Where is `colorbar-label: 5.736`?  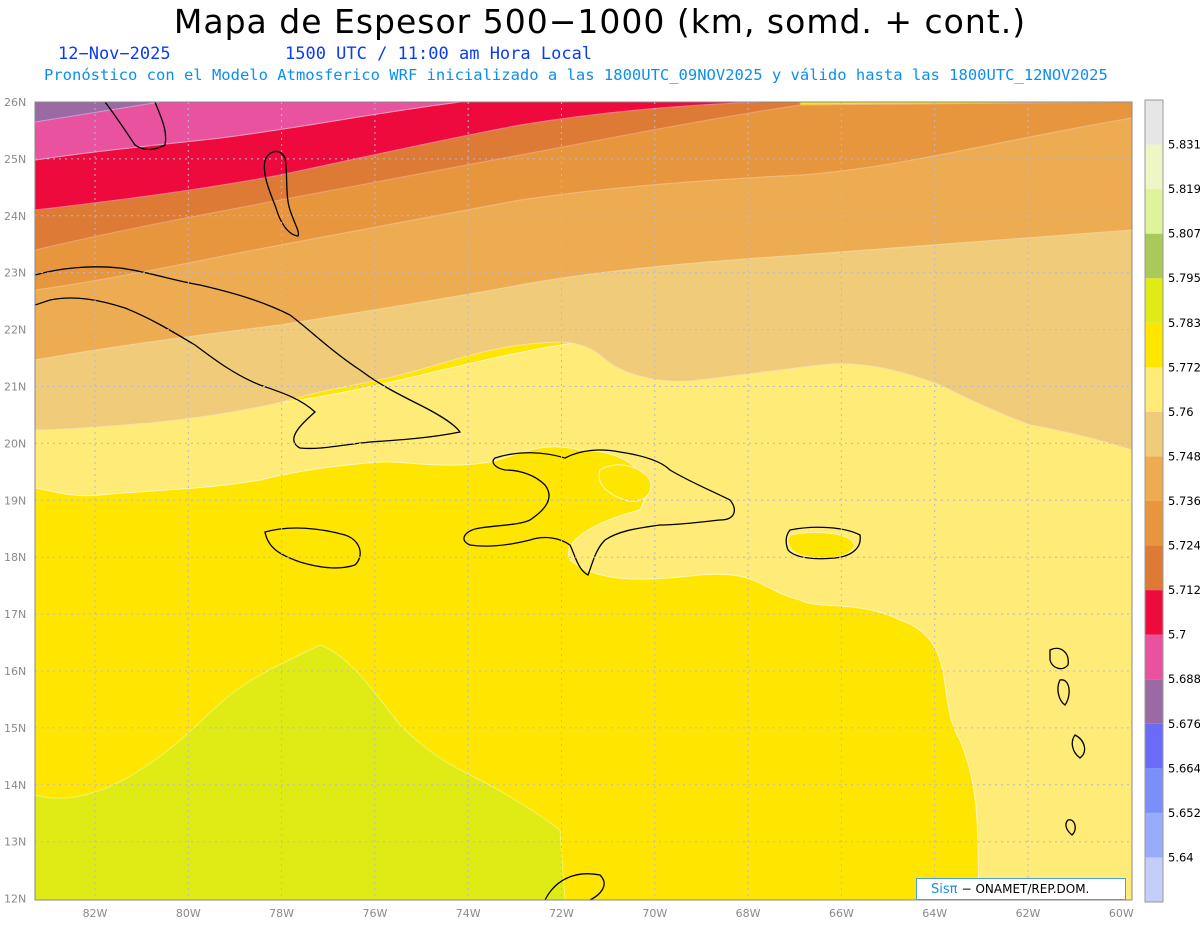
colorbar-label: 5.736 is located at coordinates (1184, 501).